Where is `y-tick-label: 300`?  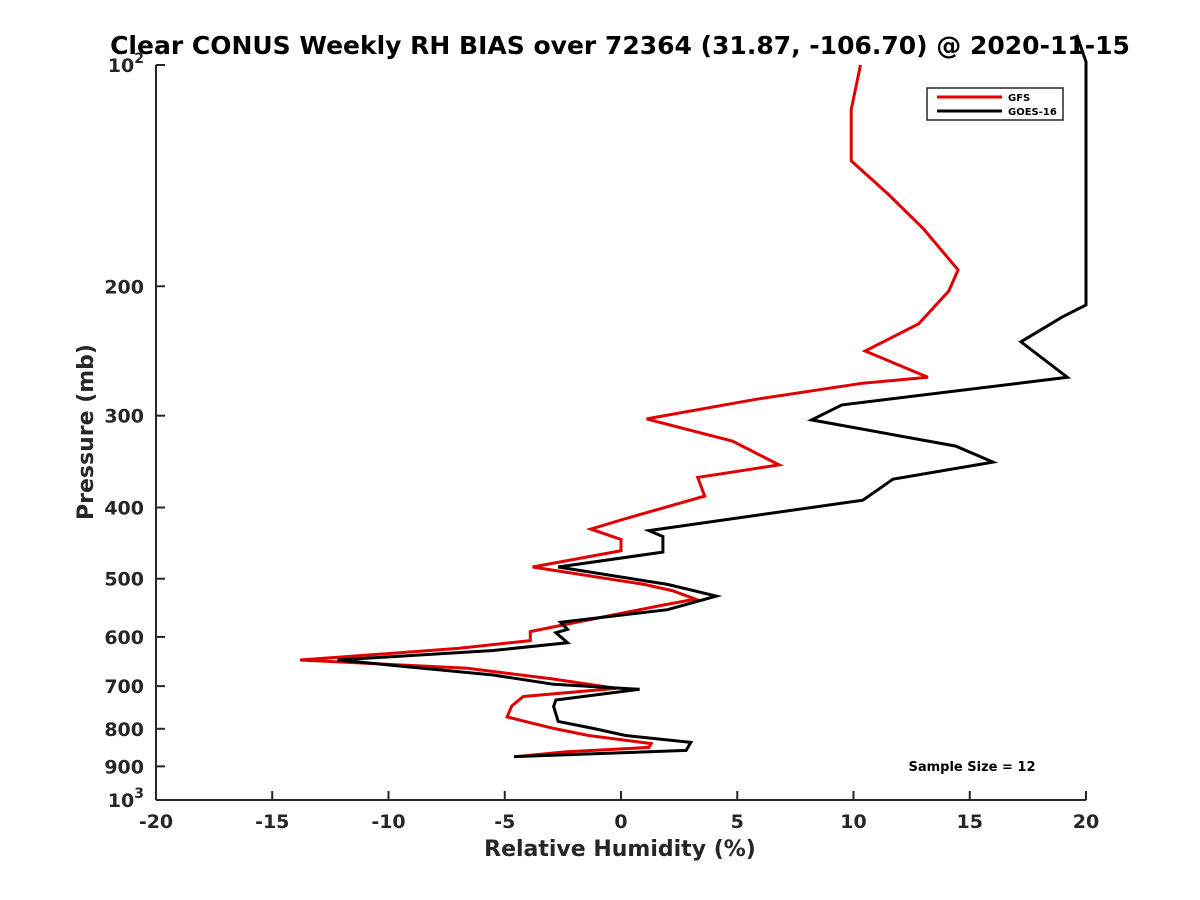 y-tick-label: 300 is located at coordinates (124, 417).